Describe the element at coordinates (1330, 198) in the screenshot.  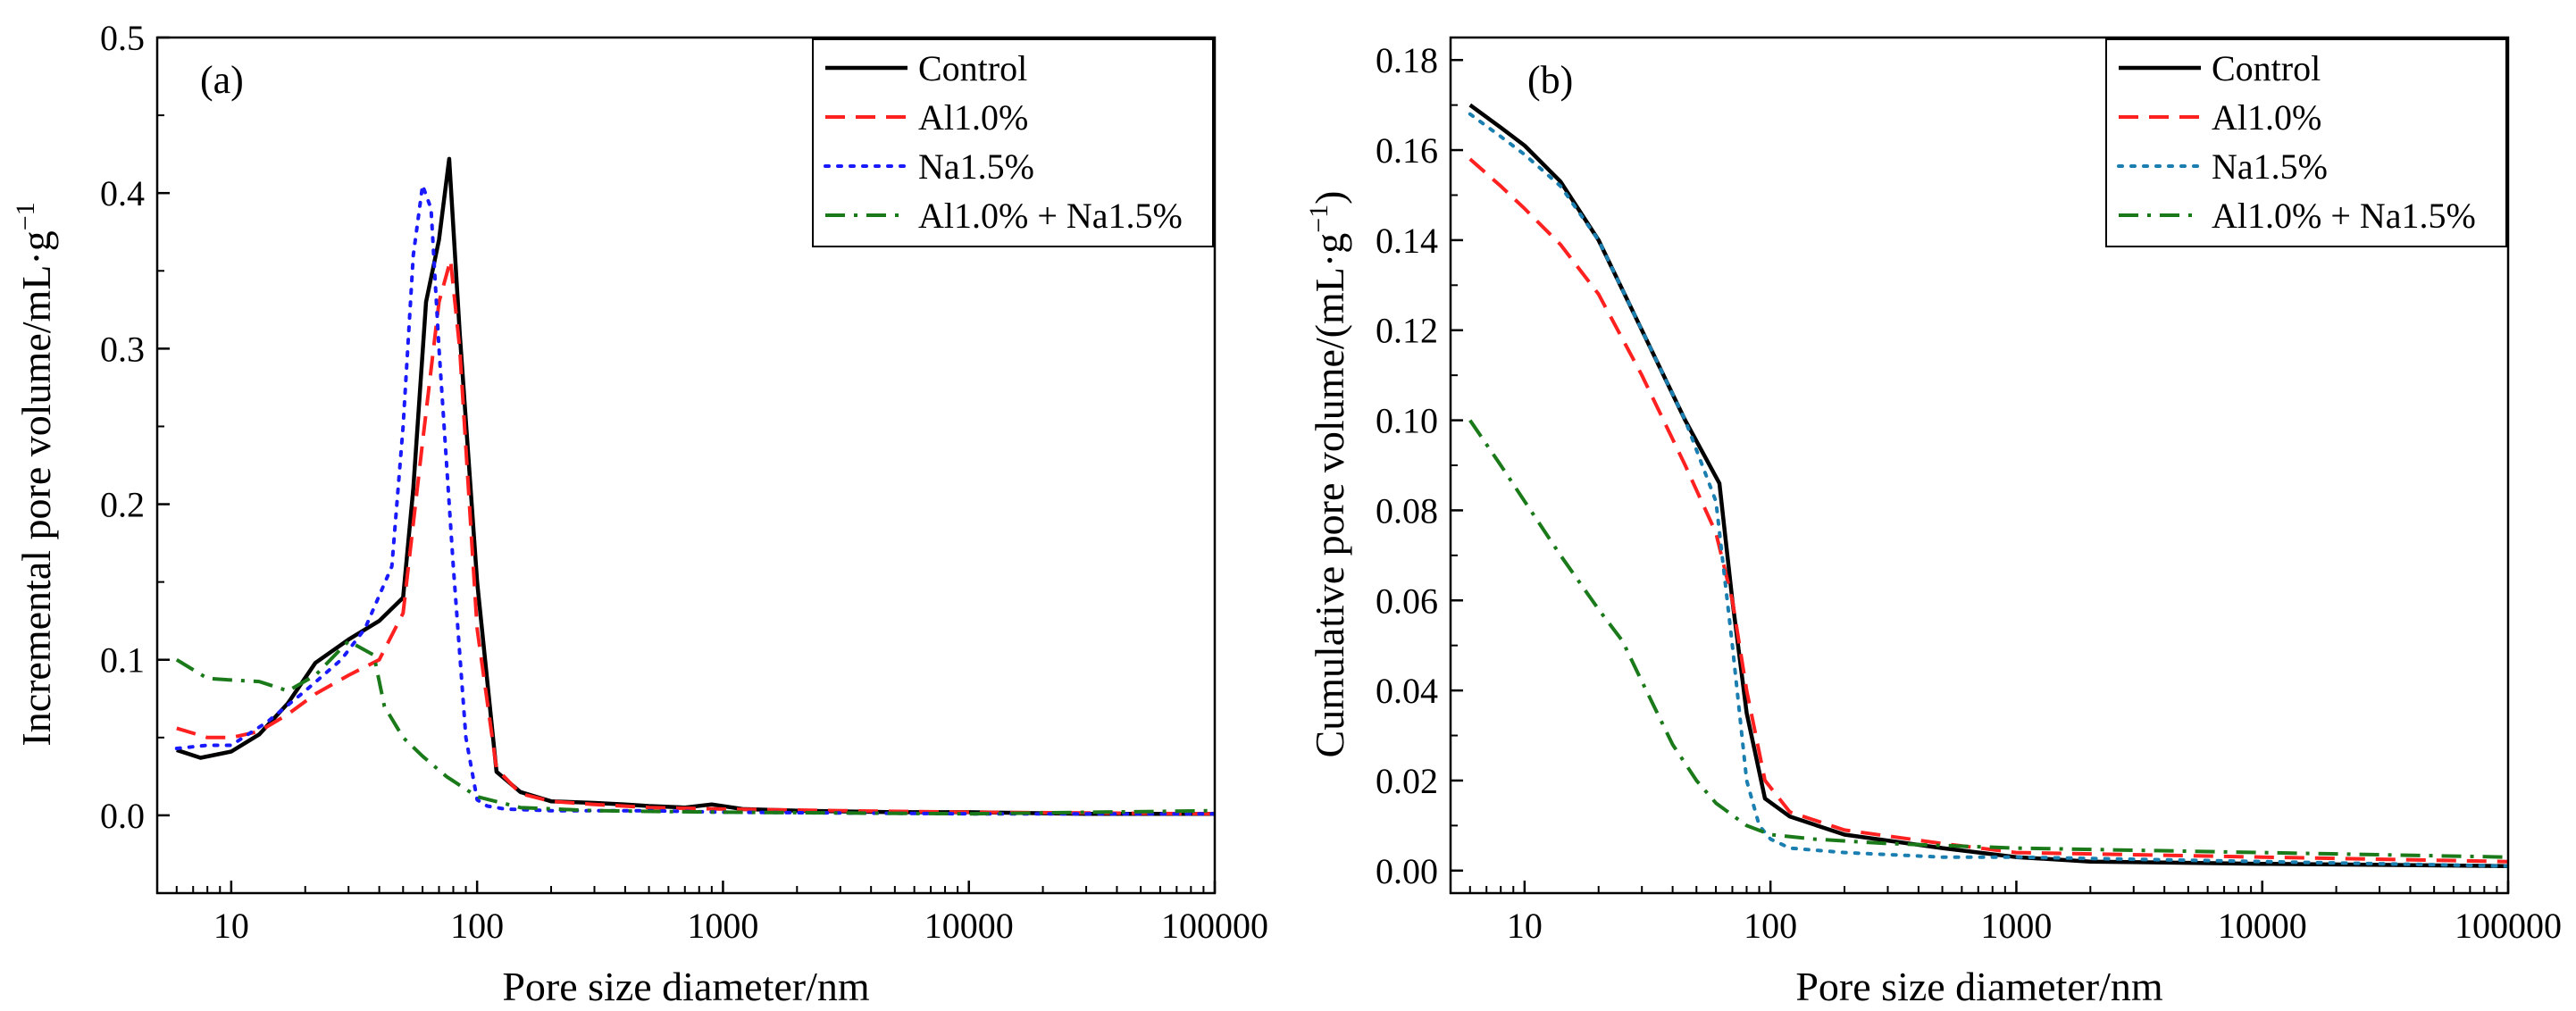
I see `panel-b-y-axis-title-close: )` at that location.